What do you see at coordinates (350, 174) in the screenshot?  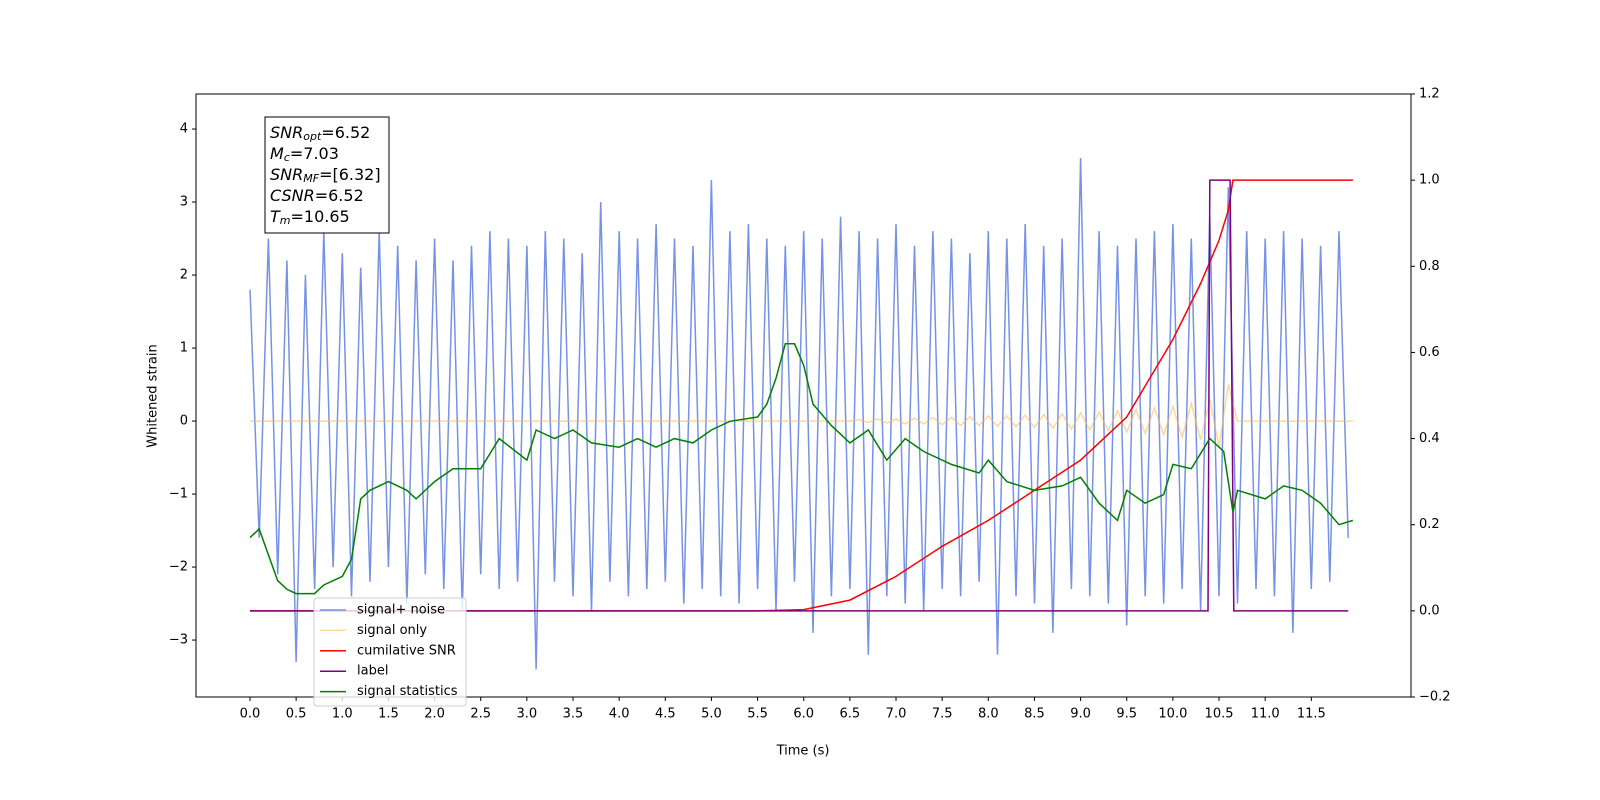 I see `annotation-rest: =[6.32]` at bounding box center [350, 174].